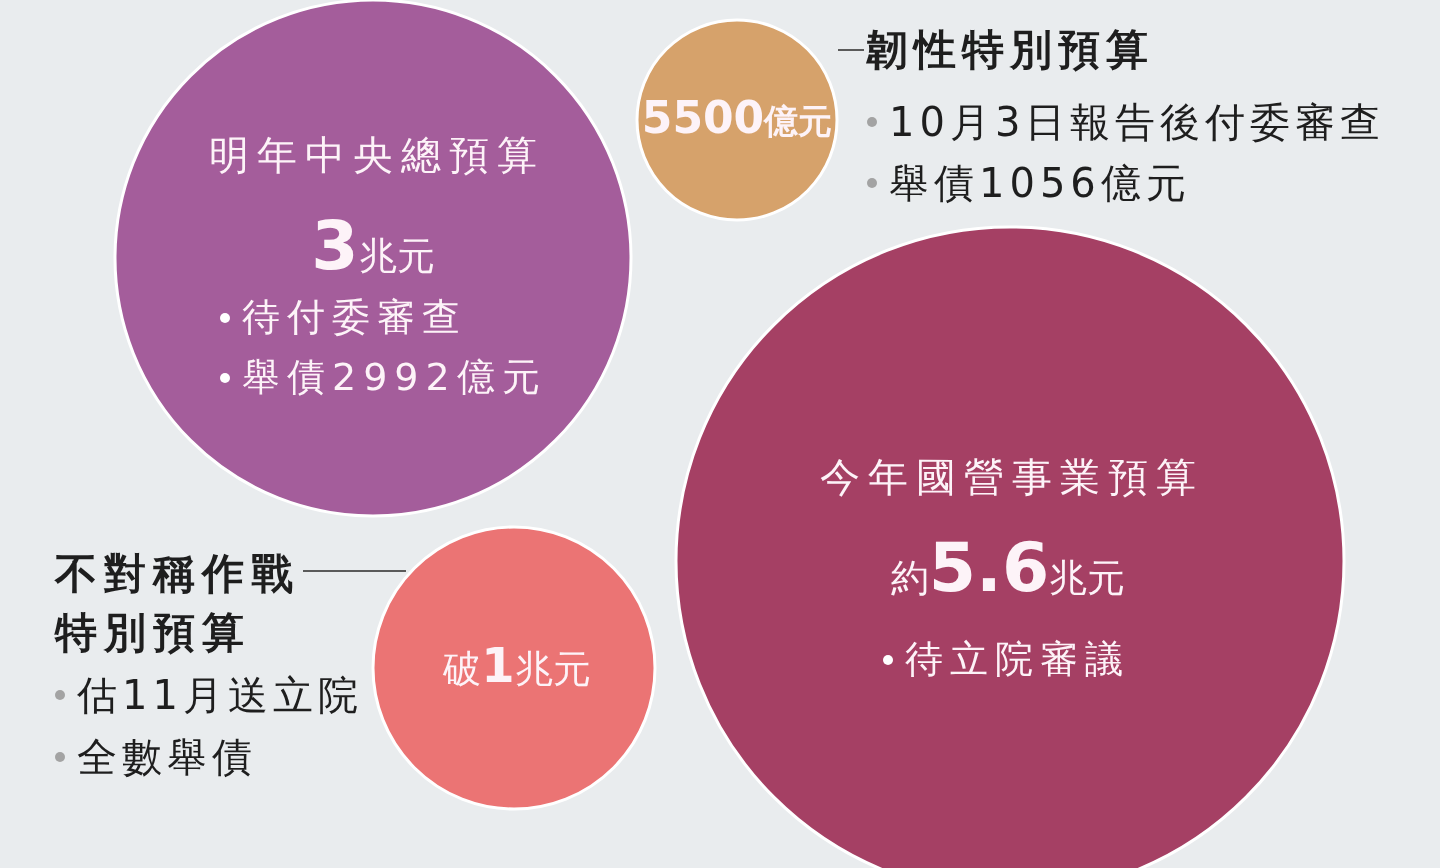  Describe the element at coordinates (1011, 477) in the screenshot. I see `category-label: 今年國營事業預算` at that location.